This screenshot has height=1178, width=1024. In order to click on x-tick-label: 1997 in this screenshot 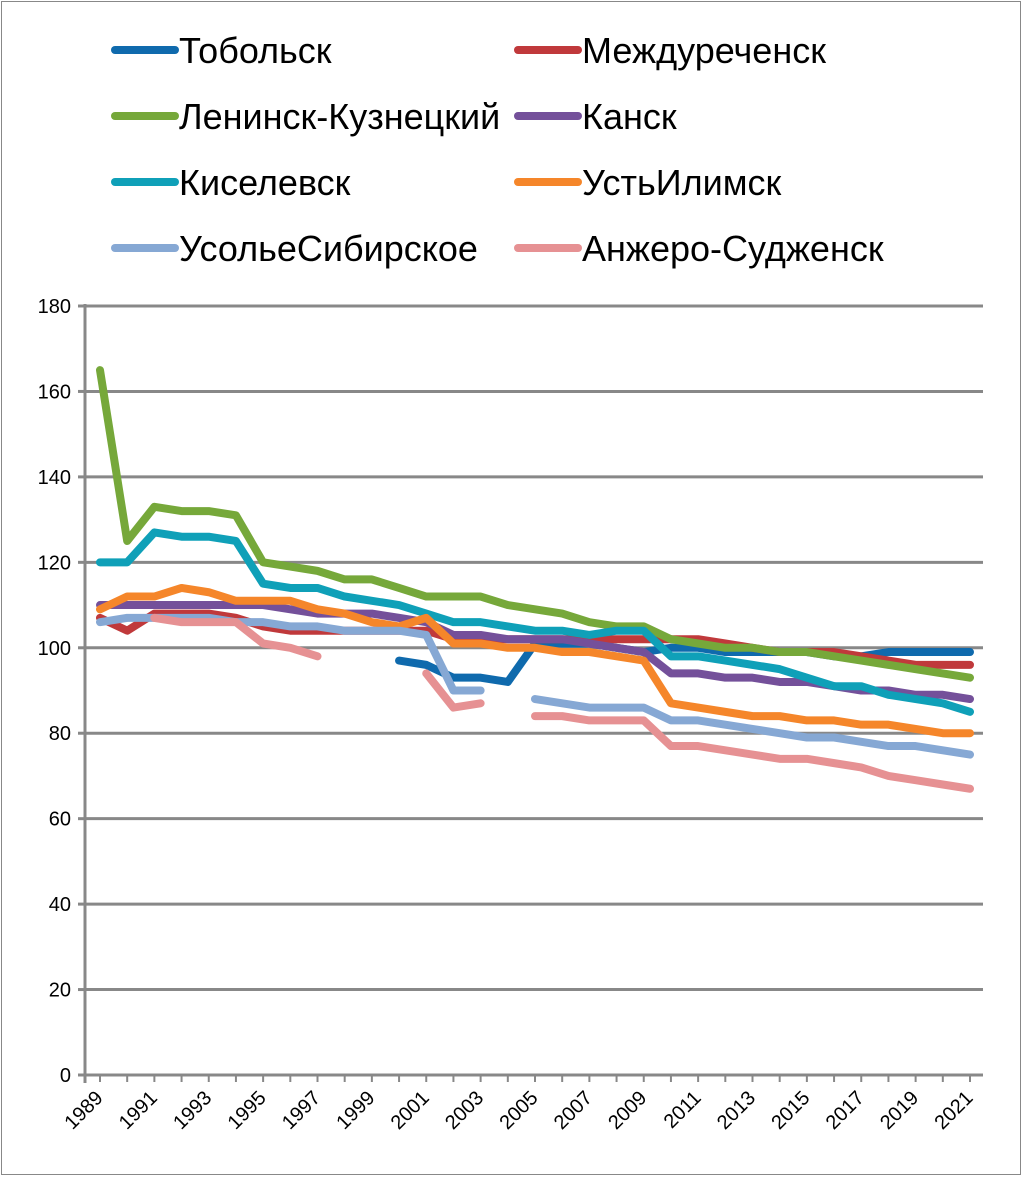, I will do `click(301, 1110)`.